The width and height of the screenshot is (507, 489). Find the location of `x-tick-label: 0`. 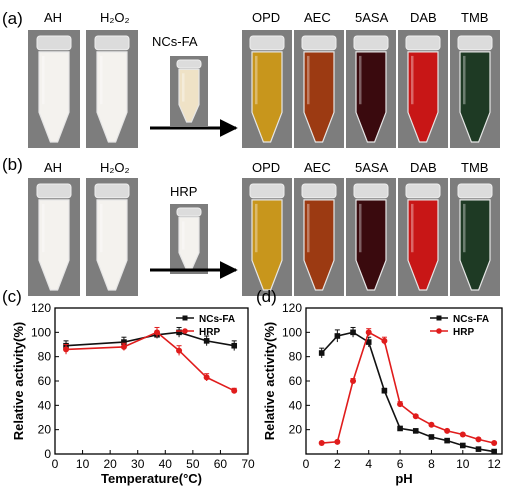

x-tick-label: 0 is located at coordinates (55, 464).